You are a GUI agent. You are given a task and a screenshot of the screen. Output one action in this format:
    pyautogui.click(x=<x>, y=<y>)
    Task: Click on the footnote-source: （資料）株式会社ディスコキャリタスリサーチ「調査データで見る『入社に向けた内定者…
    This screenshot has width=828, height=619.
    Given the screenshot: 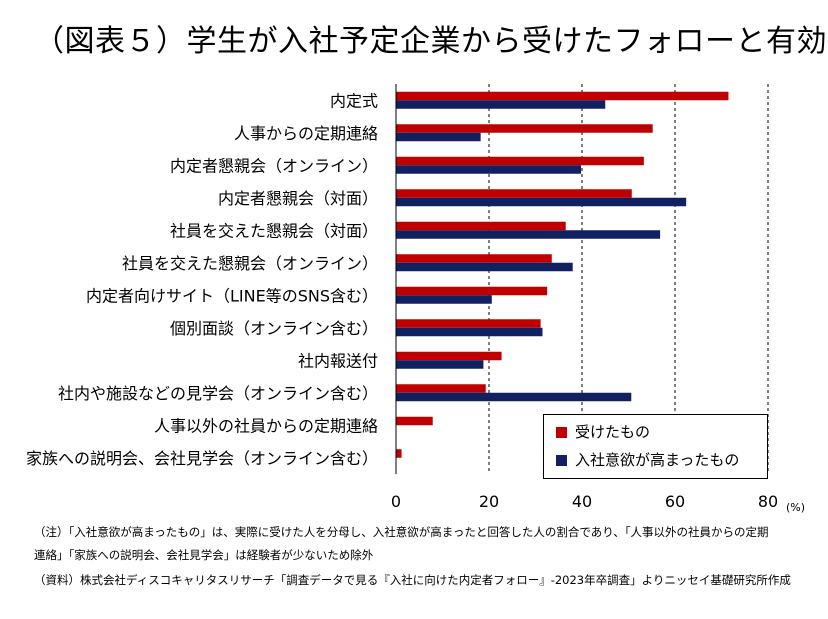 What is the action you would take?
    pyautogui.click(x=412, y=580)
    